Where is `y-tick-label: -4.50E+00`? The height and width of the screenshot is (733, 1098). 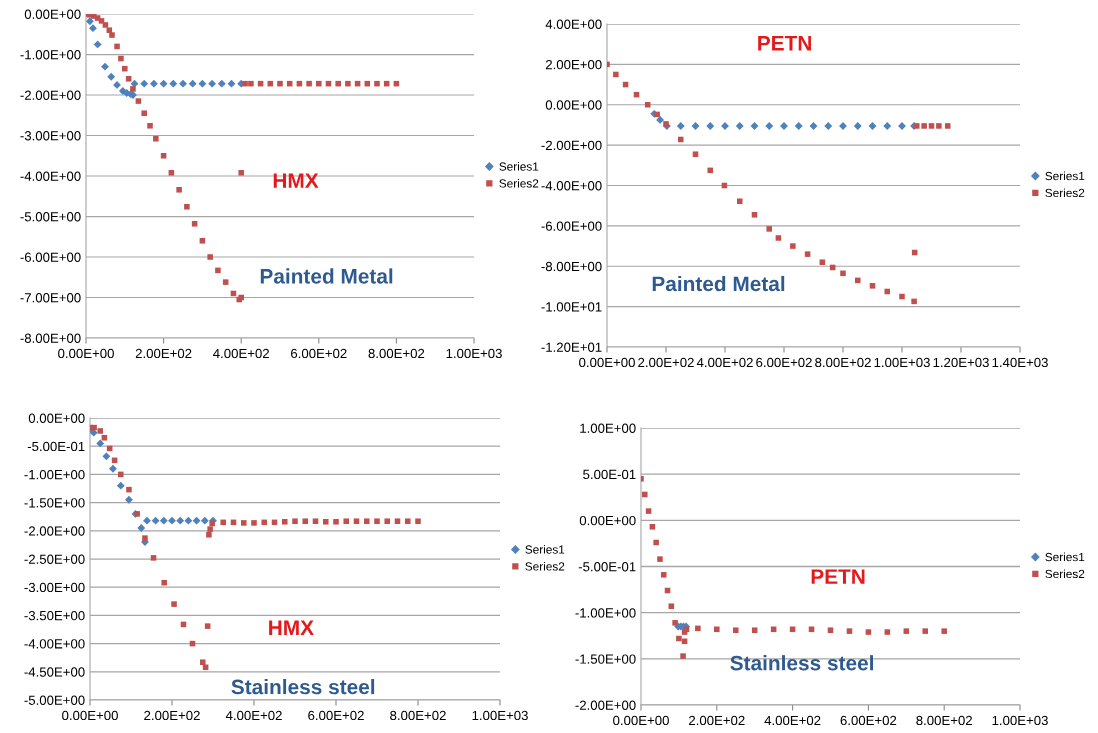 y-tick-label: -4.50E+00 is located at coordinates (54, 672).